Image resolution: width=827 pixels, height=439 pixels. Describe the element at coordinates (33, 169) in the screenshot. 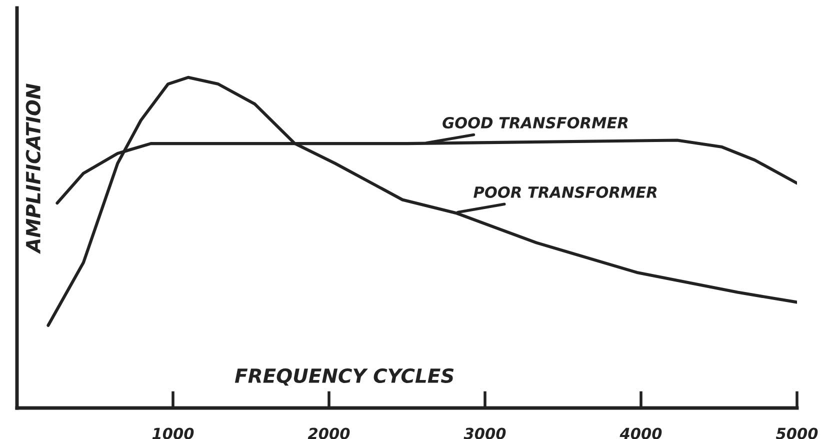

I see `y-axis-title: AMPLIFICATION` at that location.